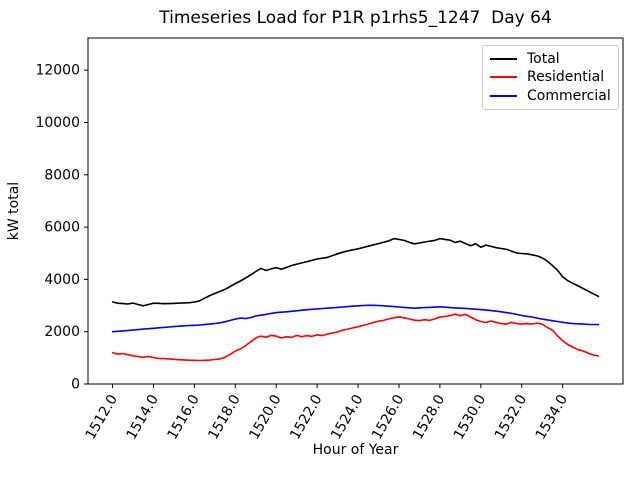  I want to click on y-axis-label: kW total, so click(14, 211).